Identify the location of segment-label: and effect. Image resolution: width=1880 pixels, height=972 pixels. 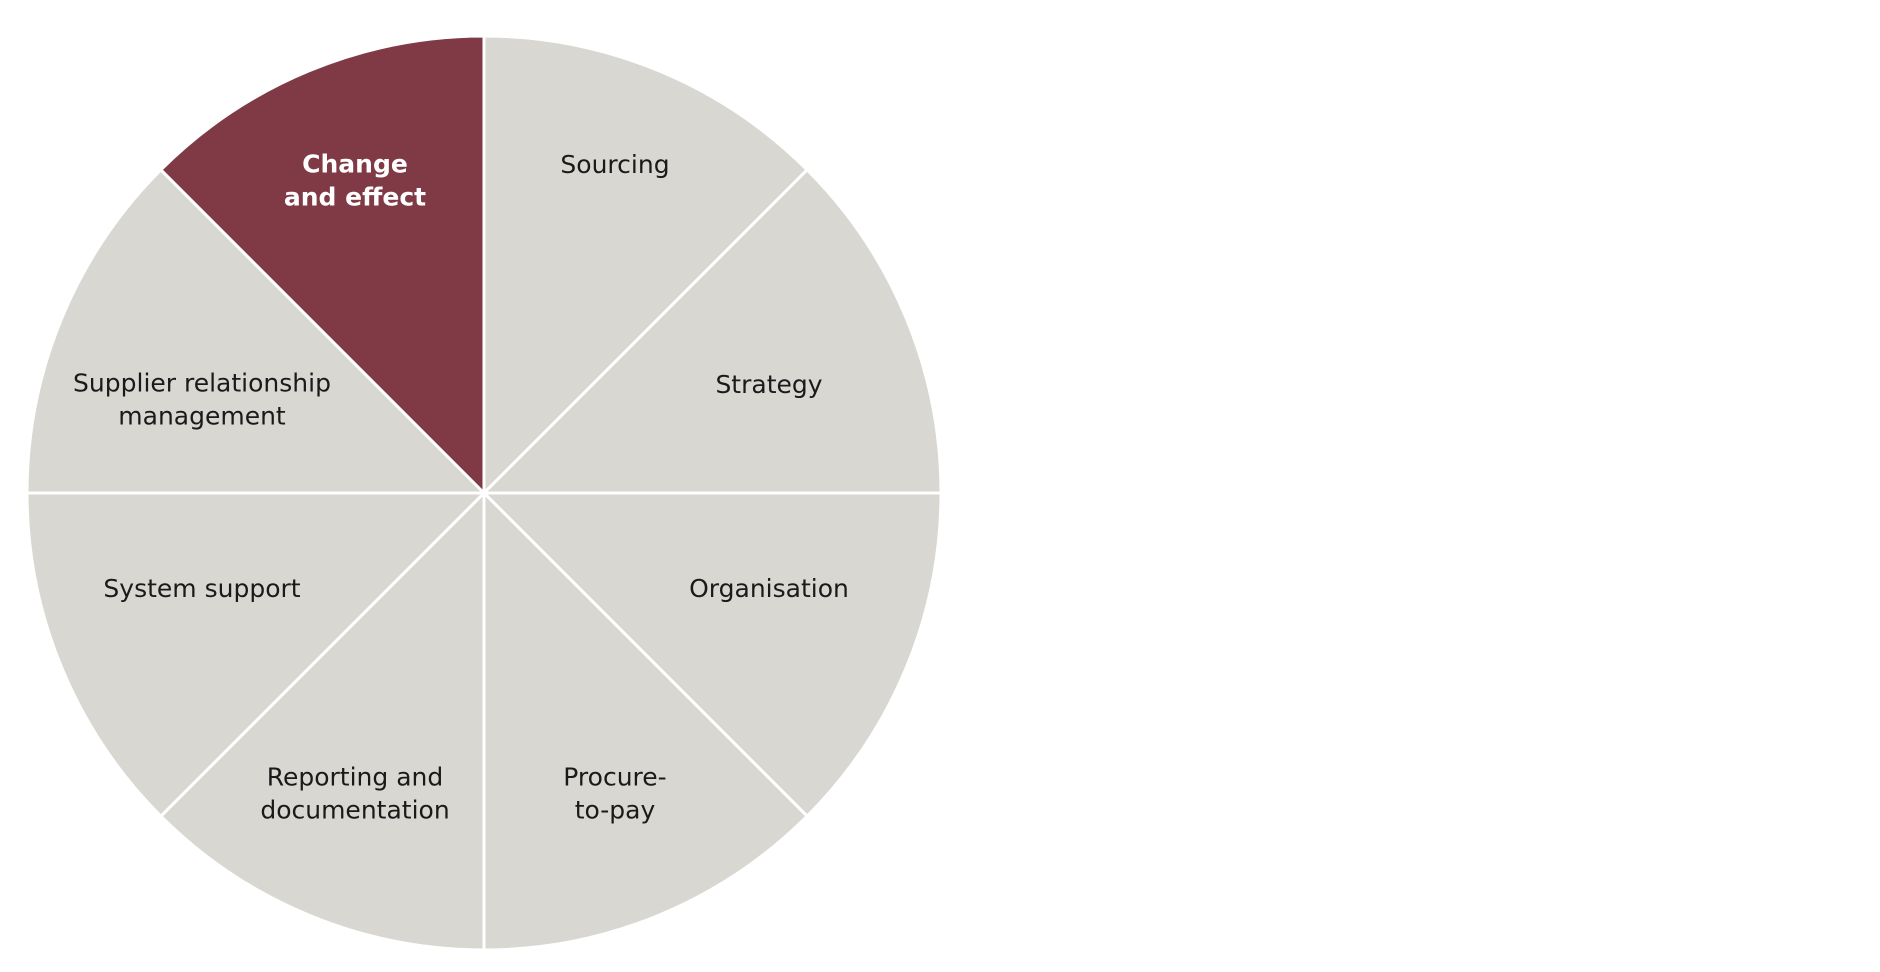
(355, 197).